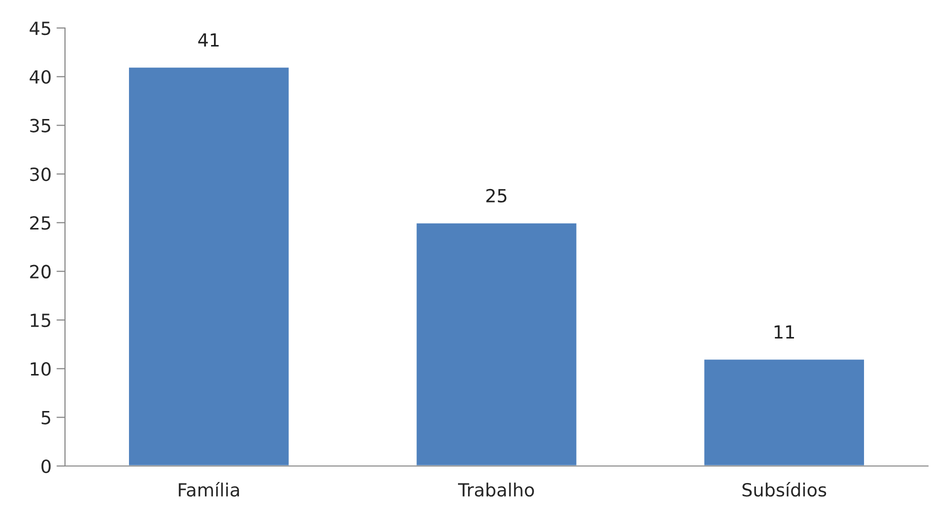  I want to click on y-tick-label: 25, so click(40, 223).